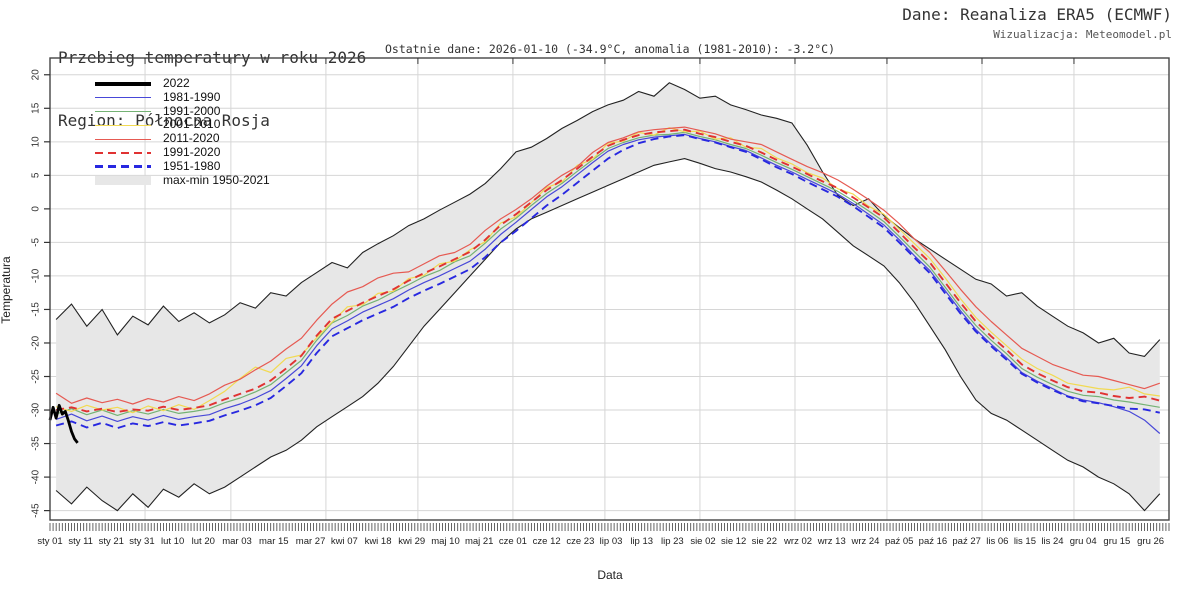 This screenshot has width=1200, height=600. I want to click on legend-label: 2011-2020, so click(191, 138).